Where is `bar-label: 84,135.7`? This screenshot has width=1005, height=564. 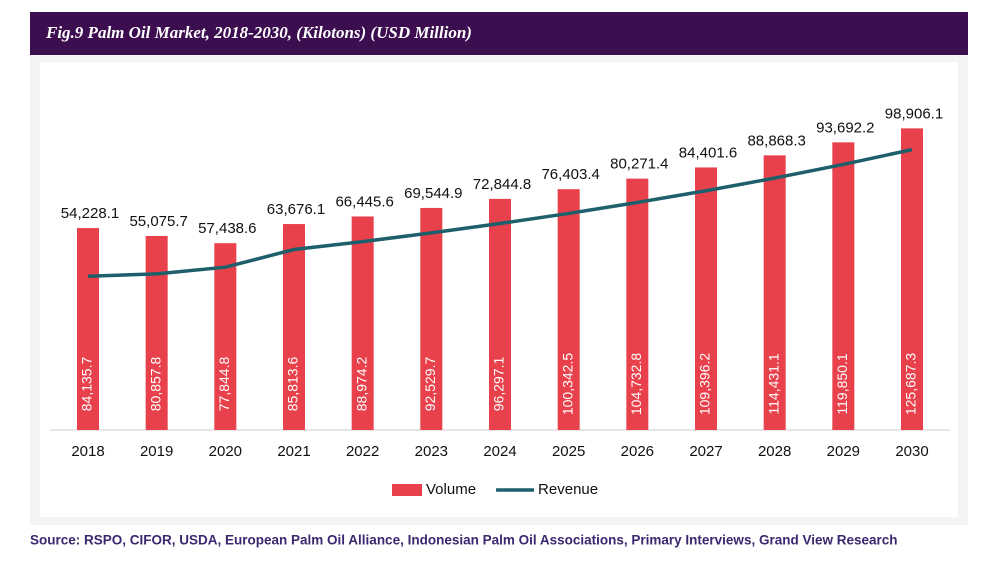 bar-label: 84,135.7 is located at coordinates (87, 384).